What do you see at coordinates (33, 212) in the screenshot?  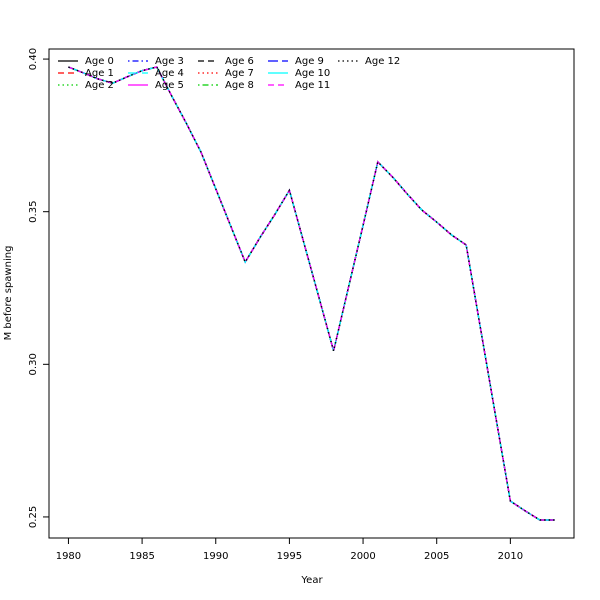 I see `y-tick-label: 0.35` at bounding box center [33, 212].